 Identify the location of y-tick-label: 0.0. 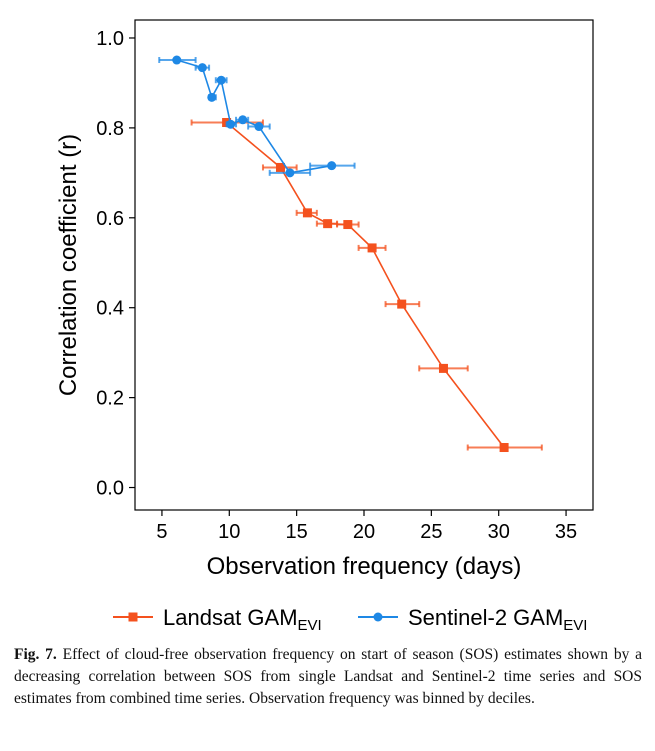
(110, 489).